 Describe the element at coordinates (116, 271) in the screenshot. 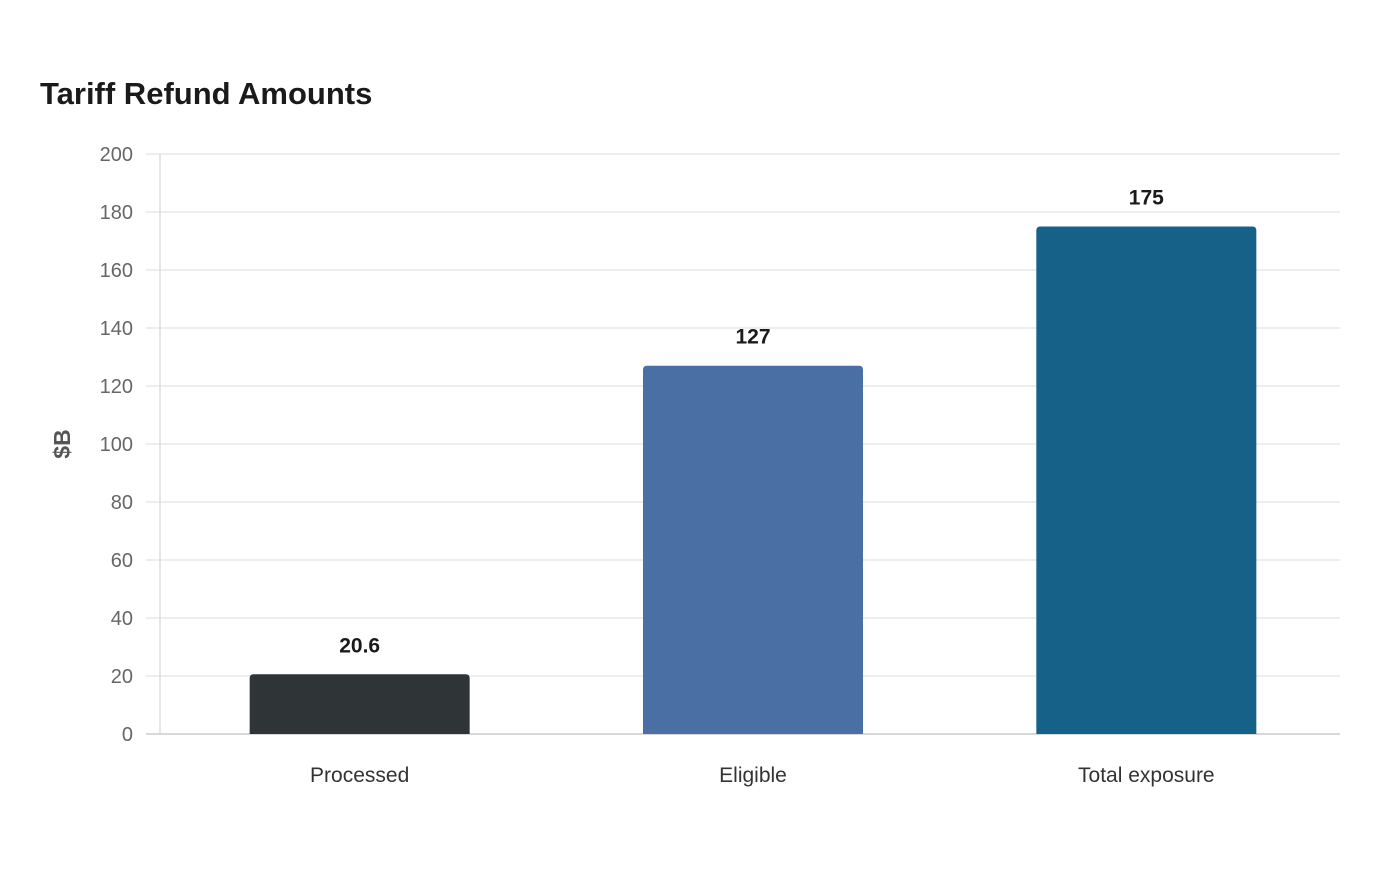

I see `y-tick-label: 160` at that location.